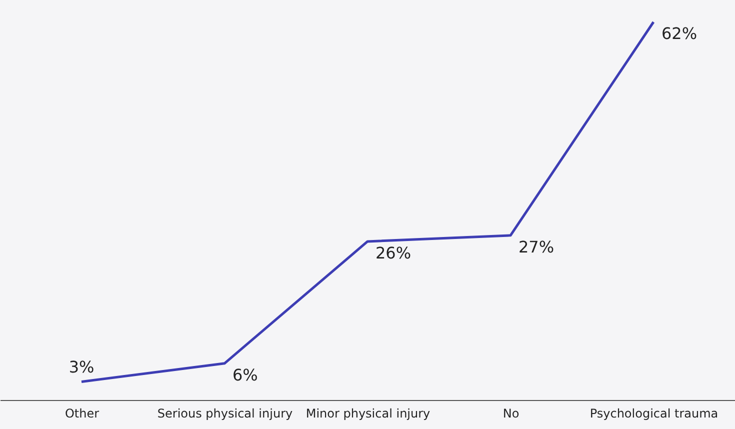 This screenshot has width=735, height=429. What do you see at coordinates (245, 374) in the screenshot?
I see `data-label: 6%` at bounding box center [245, 374].